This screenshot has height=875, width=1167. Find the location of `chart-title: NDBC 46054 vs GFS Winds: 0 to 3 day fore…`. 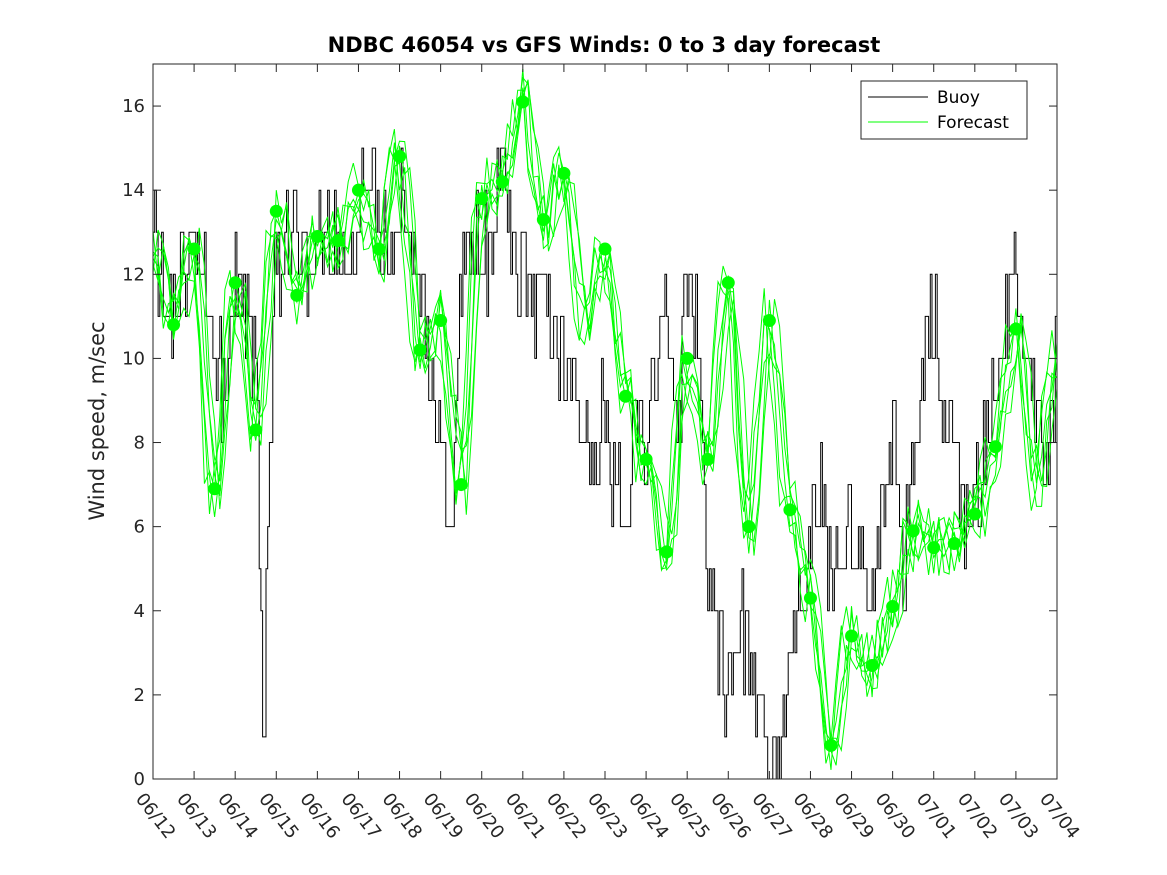

chart-title: NDBC 46054 vs GFS Winds: 0 to 3 day fore… is located at coordinates (604, 45).